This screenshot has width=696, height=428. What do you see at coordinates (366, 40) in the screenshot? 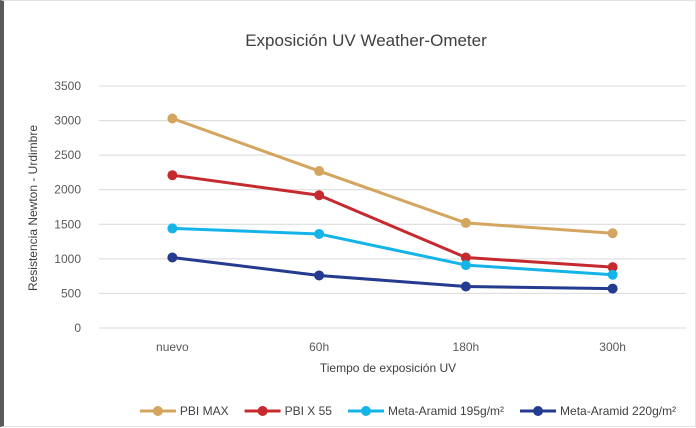
I see `chart-title: Exposición UV Weather-Ometer` at bounding box center [366, 40].